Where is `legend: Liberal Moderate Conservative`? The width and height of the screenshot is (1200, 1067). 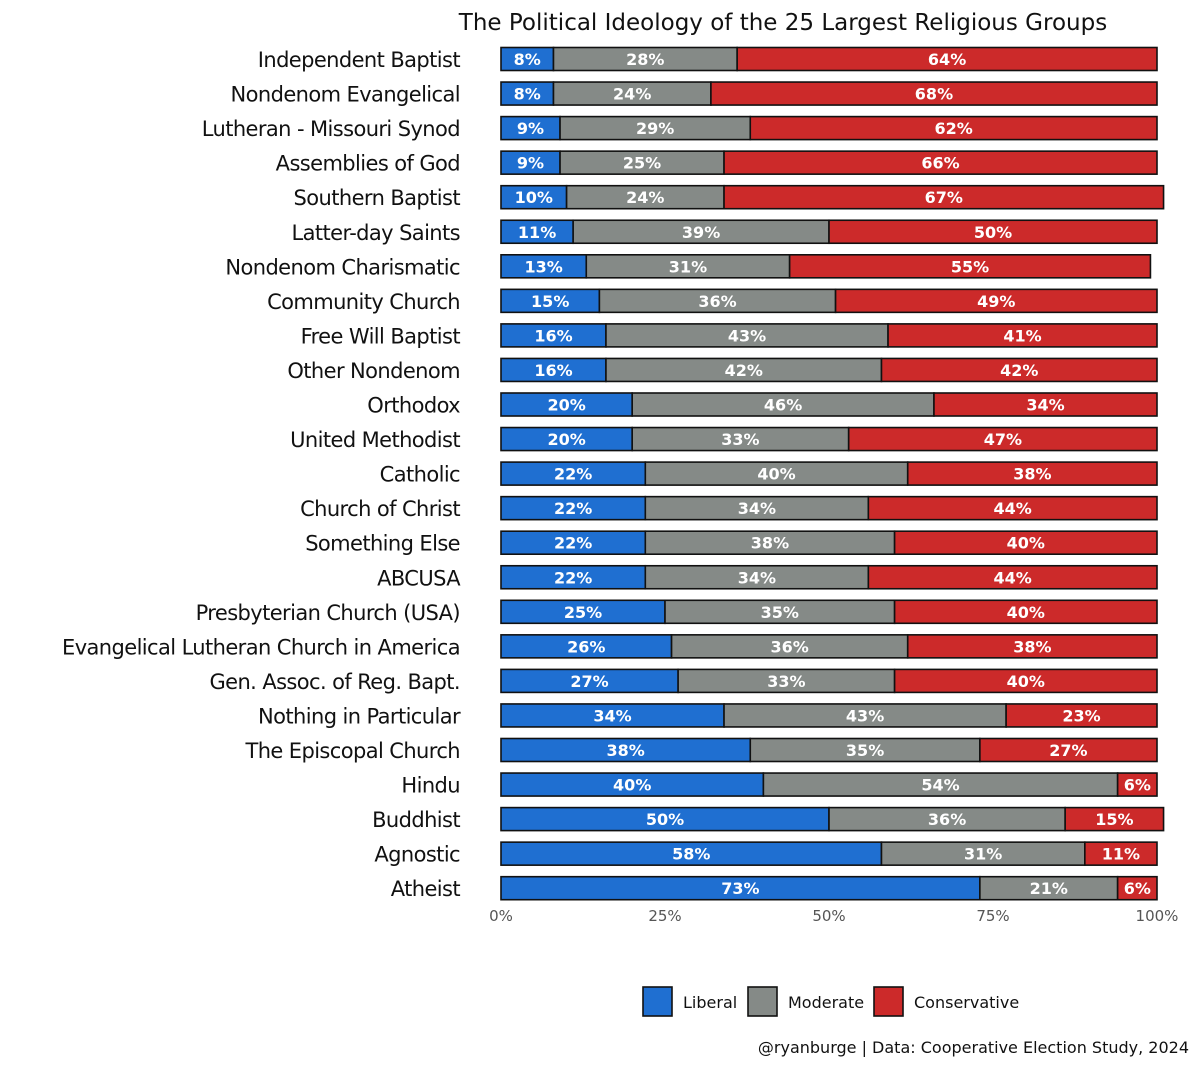 legend: Liberal Moderate Conservative is located at coordinates (830, 1001).